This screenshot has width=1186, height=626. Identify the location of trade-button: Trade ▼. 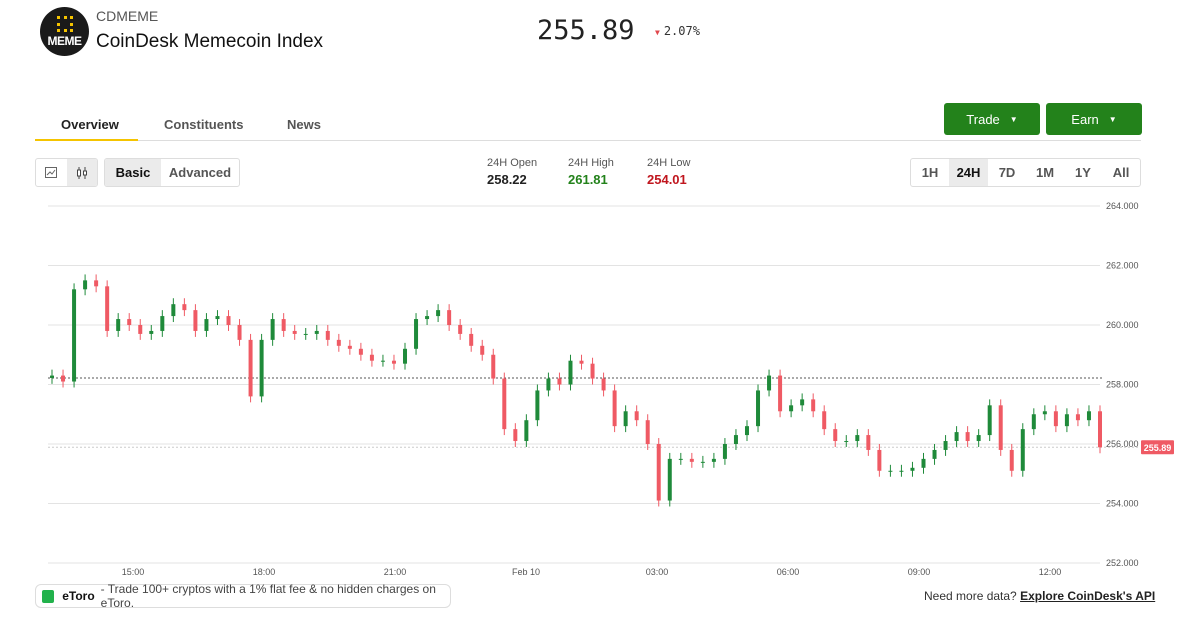
(992, 119).